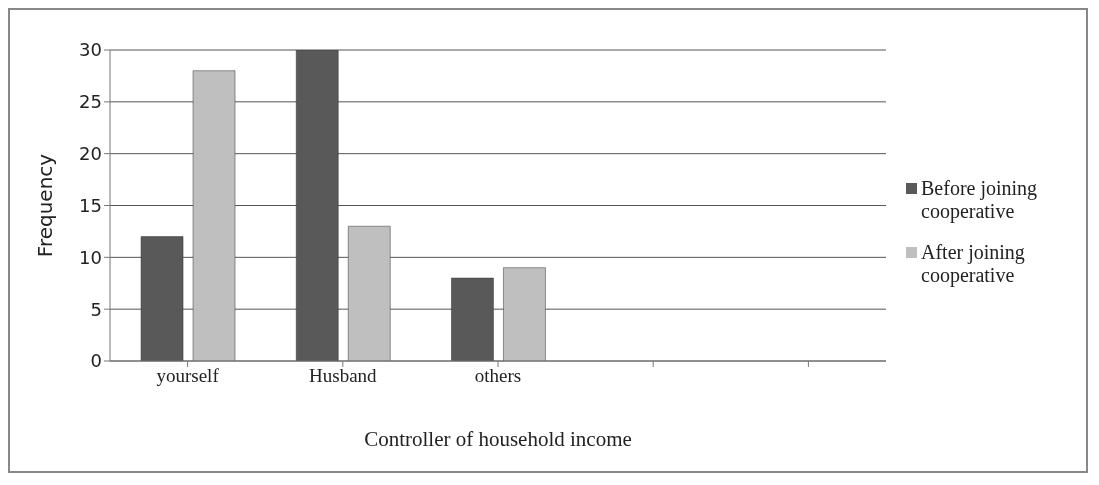 The height and width of the screenshot is (485, 1099). I want to click on y-tick-label: 30, so click(90, 50).